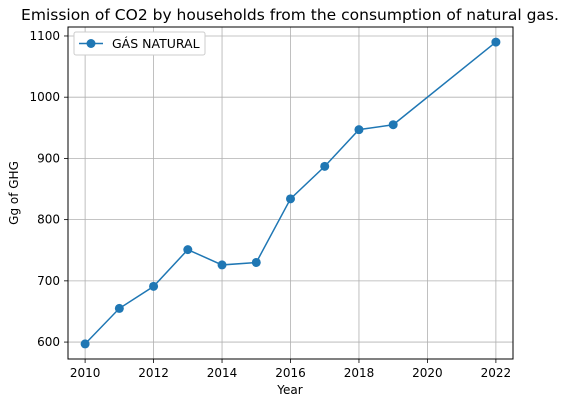  Describe the element at coordinates (48, 342) in the screenshot. I see `y-tick-label: 600` at that location.